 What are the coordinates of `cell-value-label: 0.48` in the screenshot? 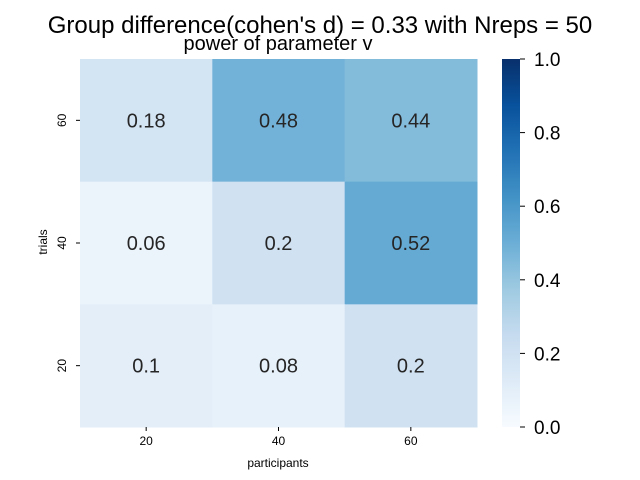 It's located at (278, 121).